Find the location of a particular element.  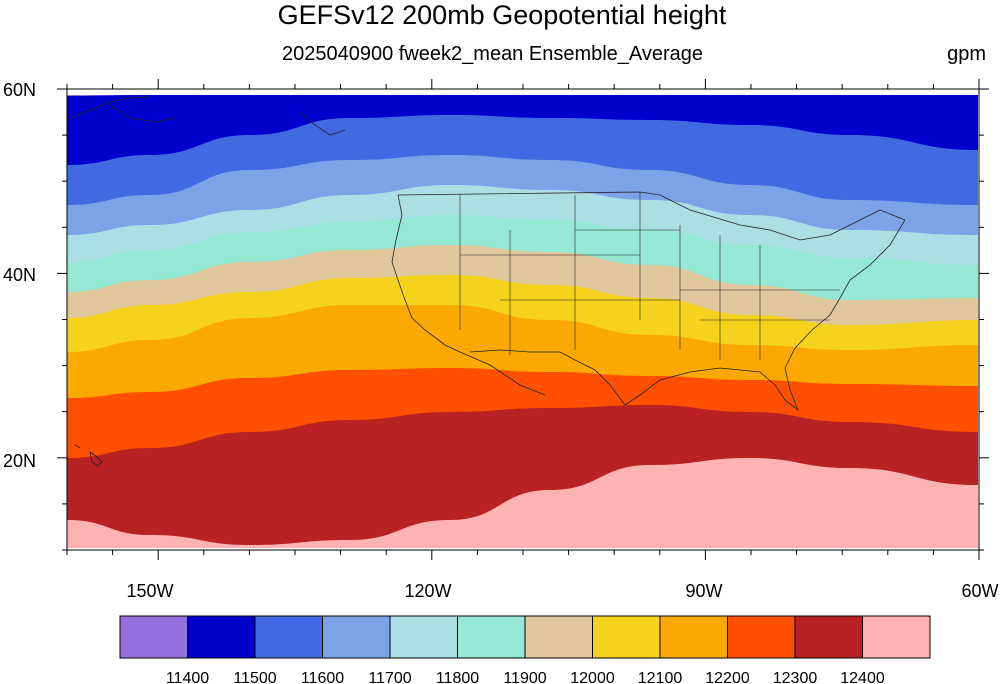

colorbar-label: 12300 is located at coordinates (795, 677).